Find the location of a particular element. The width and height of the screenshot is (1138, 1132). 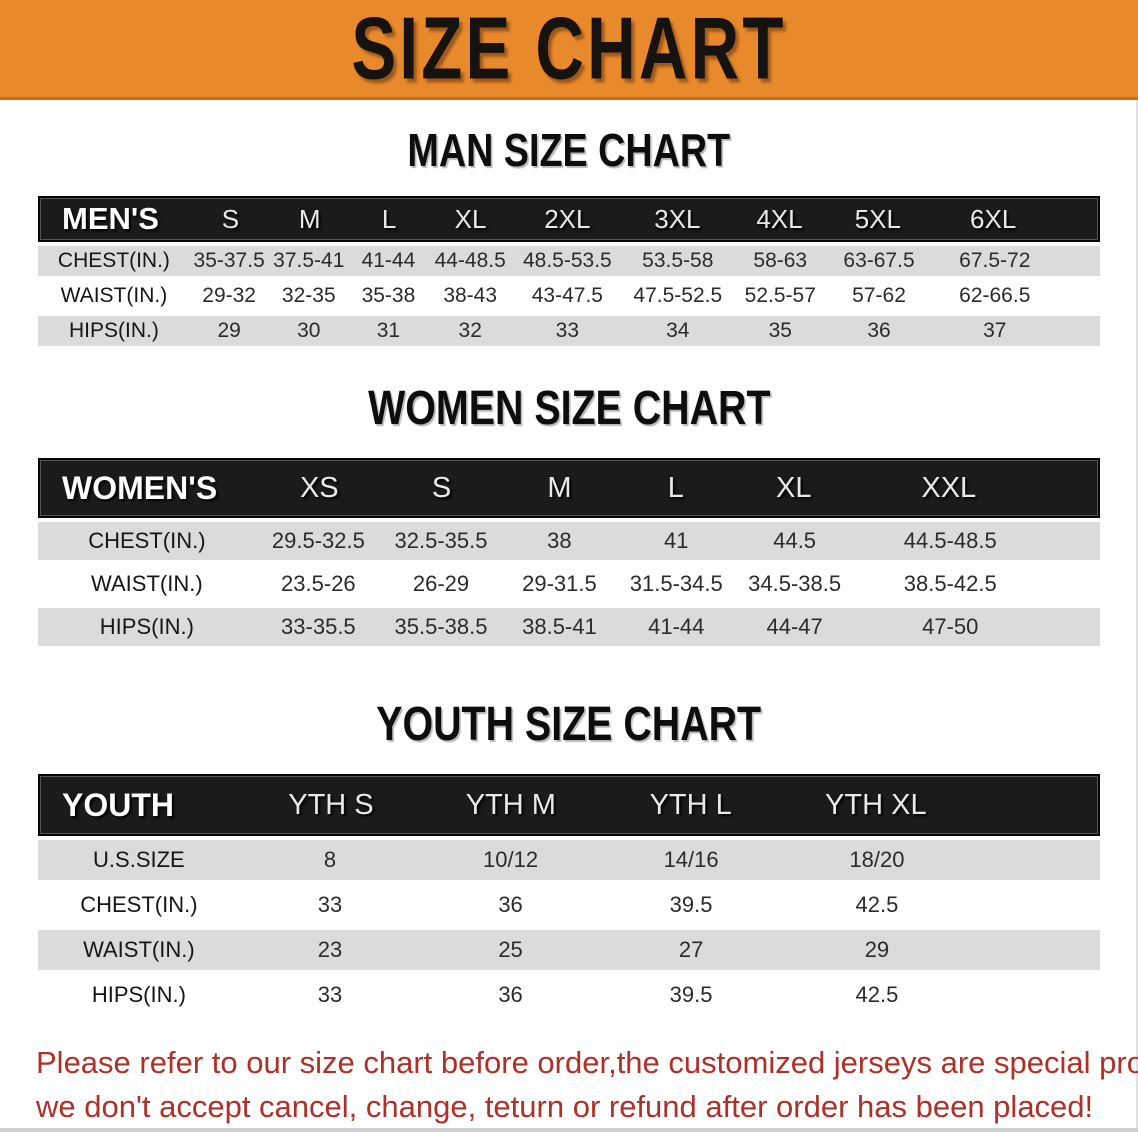

men-col-5xl: 5XL is located at coordinates (877, 218).